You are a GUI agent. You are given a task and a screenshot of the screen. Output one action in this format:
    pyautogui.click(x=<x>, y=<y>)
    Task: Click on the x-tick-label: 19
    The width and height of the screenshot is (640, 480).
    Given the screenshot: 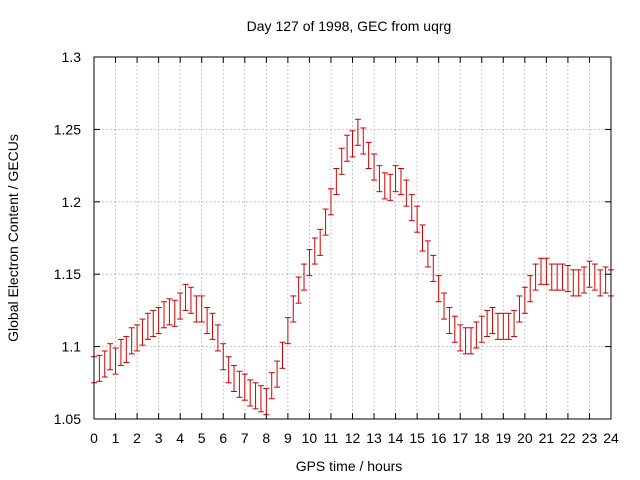 What is the action you would take?
    pyautogui.click(x=504, y=438)
    